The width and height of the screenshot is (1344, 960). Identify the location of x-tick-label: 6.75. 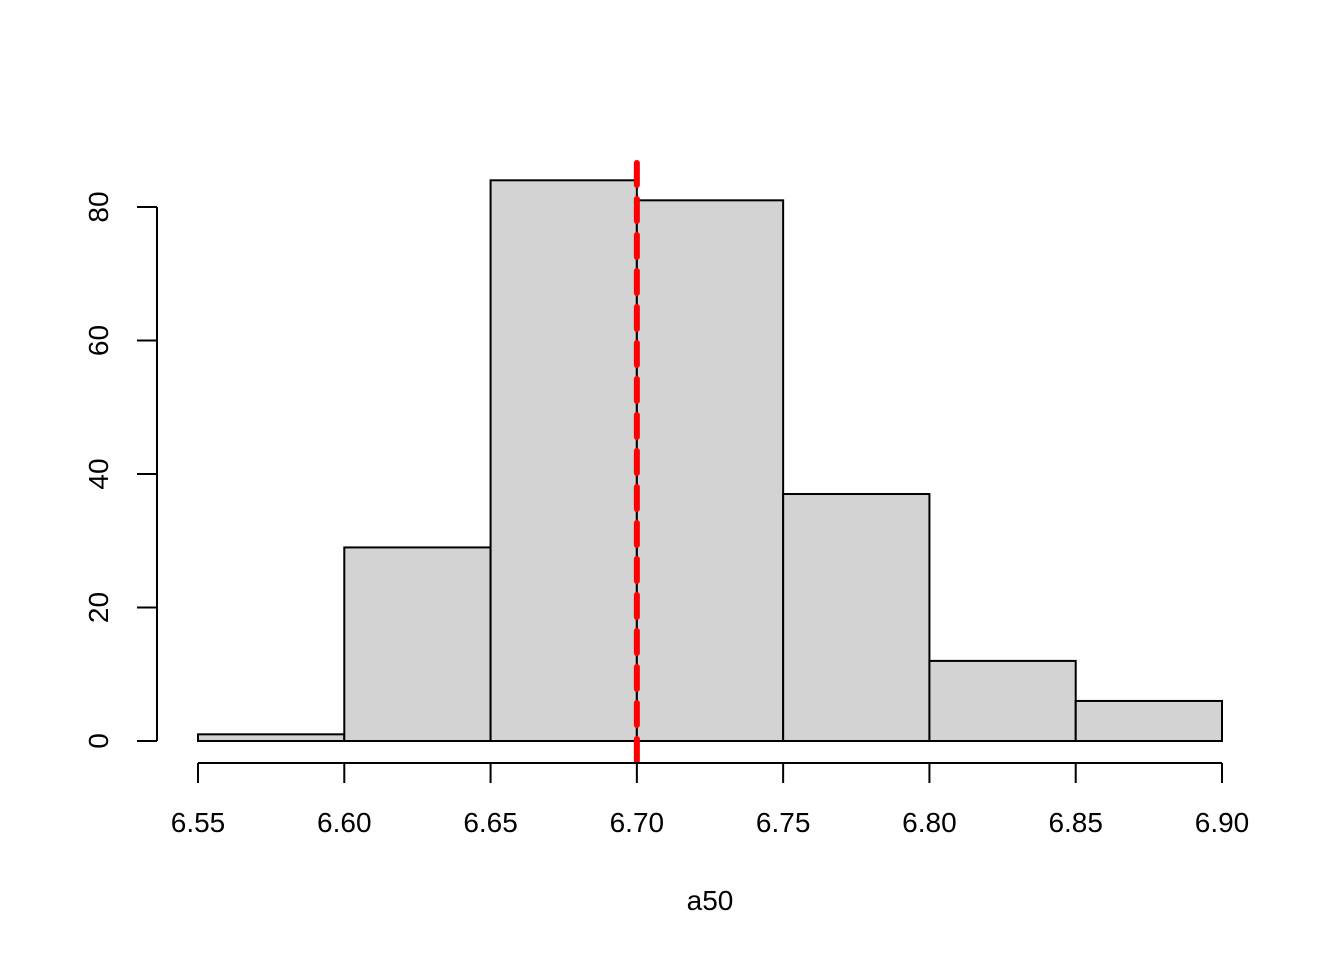
(783, 822).